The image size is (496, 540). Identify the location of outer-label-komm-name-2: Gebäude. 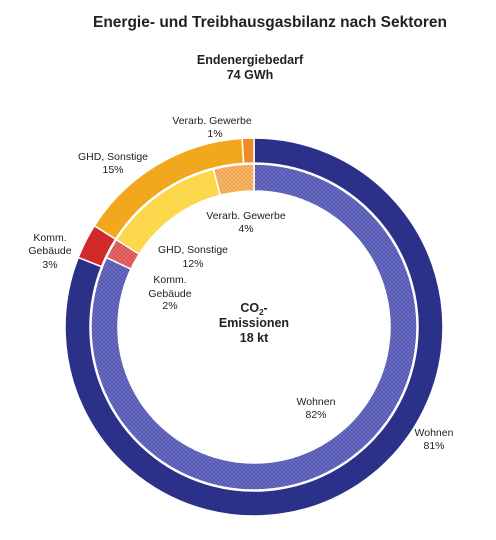
(49, 251).